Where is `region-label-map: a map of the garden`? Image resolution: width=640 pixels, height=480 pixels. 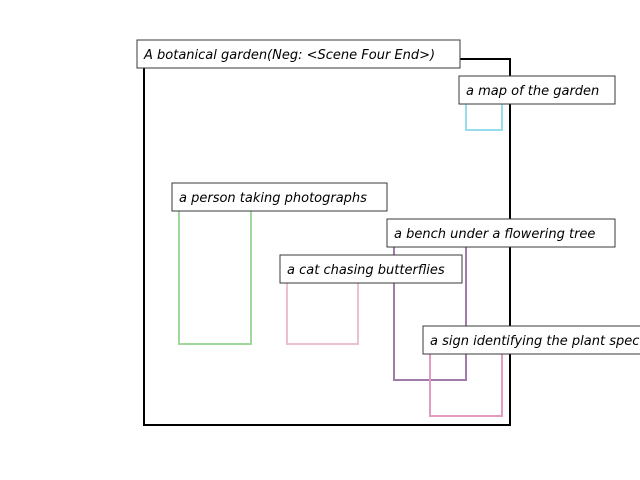 region-label-map: a map of the garden is located at coordinates (537, 90).